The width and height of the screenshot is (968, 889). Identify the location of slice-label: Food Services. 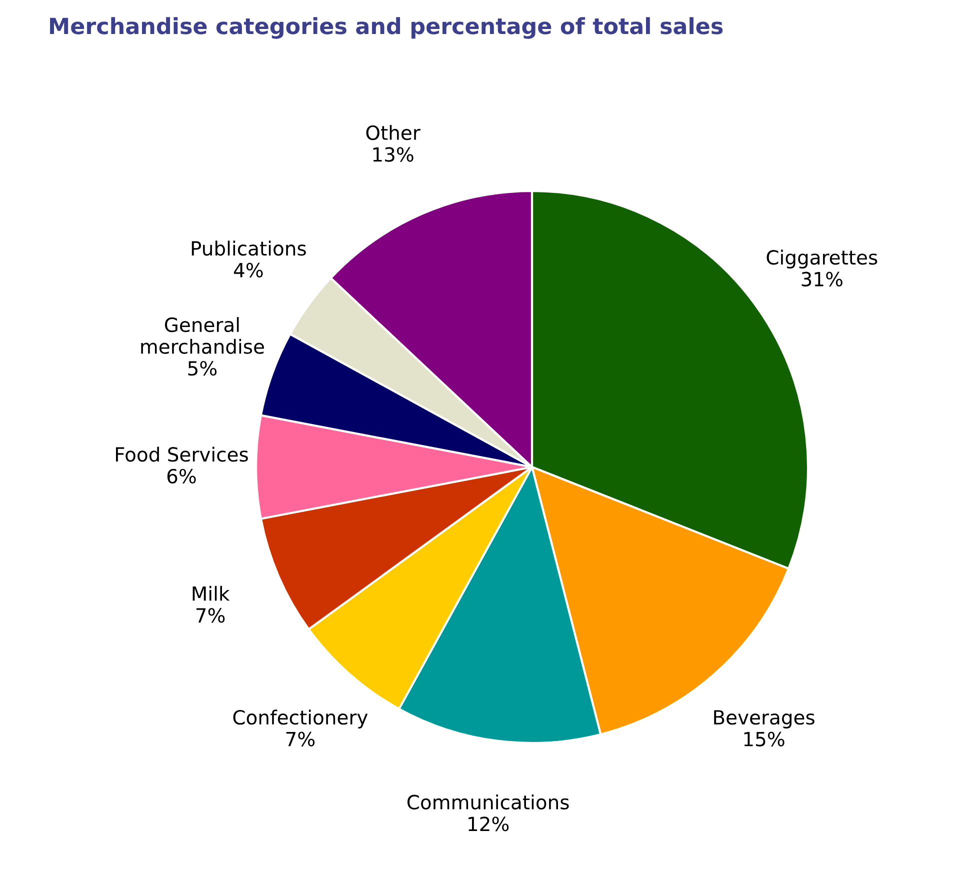
(182, 454).